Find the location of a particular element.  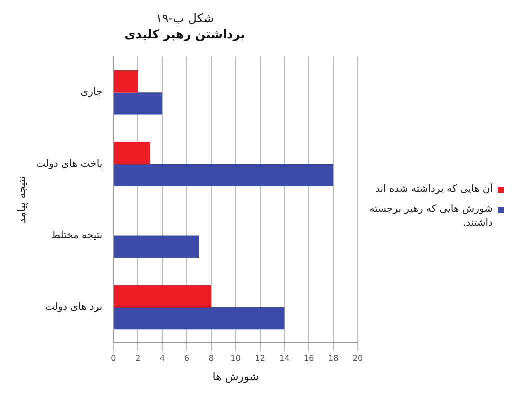

legend-label: آن هایی که برداشته شده اند is located at coordinates (434, 190).